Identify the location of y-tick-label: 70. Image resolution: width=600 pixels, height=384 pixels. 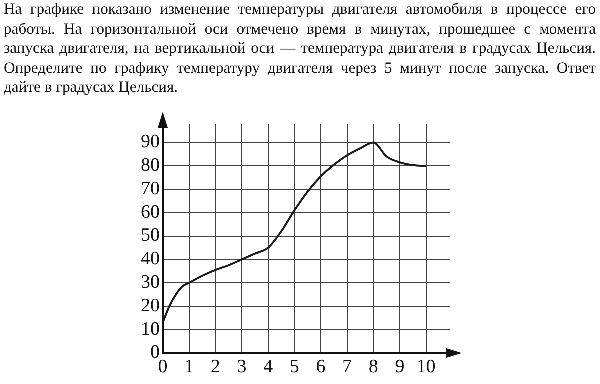
(150, 189).